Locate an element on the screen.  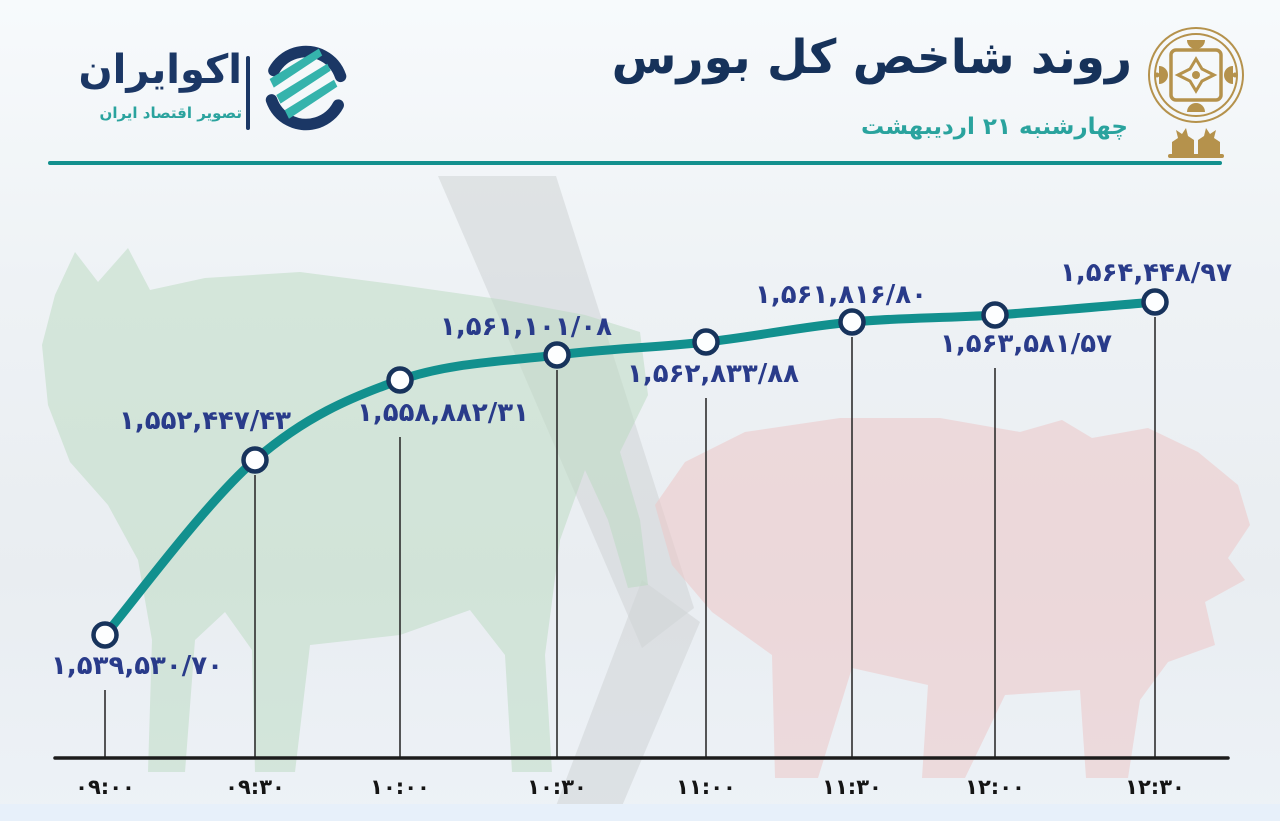
x-axis-tick-label: ۱۱:۳۰ is located at coordinates (852, 787).